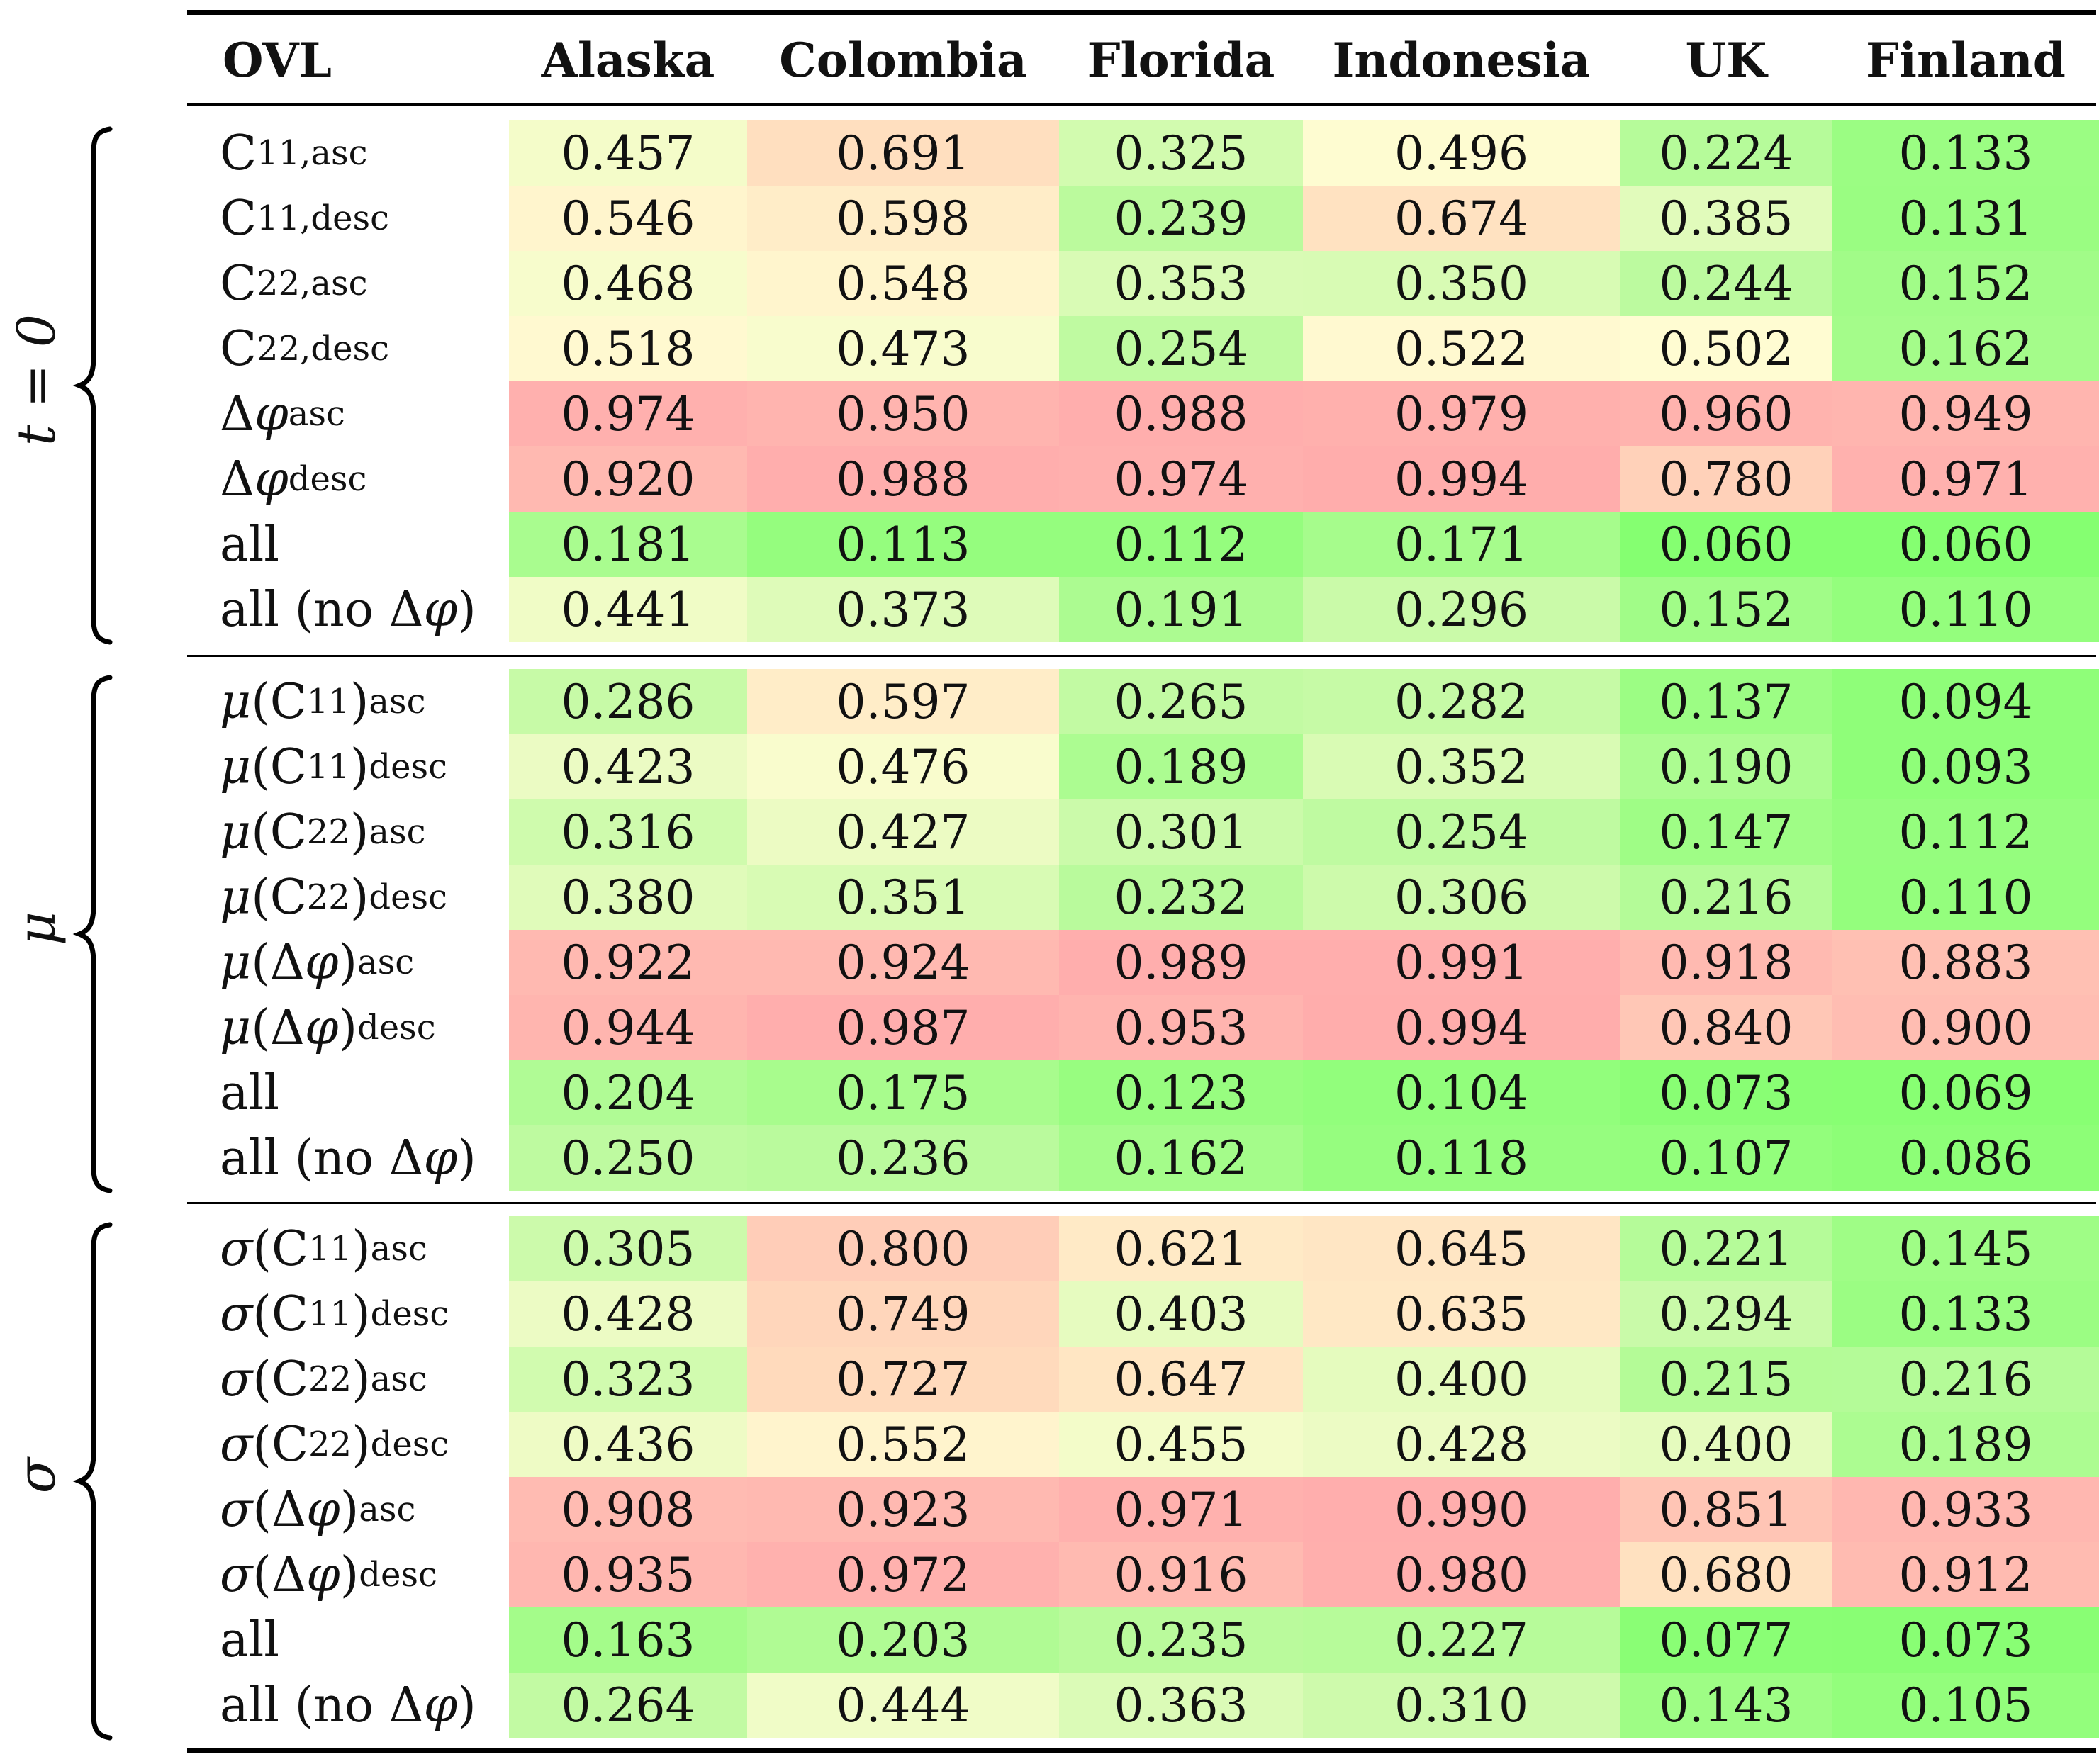  I want to click on table-cell: 0.674, so click(1461, 219).